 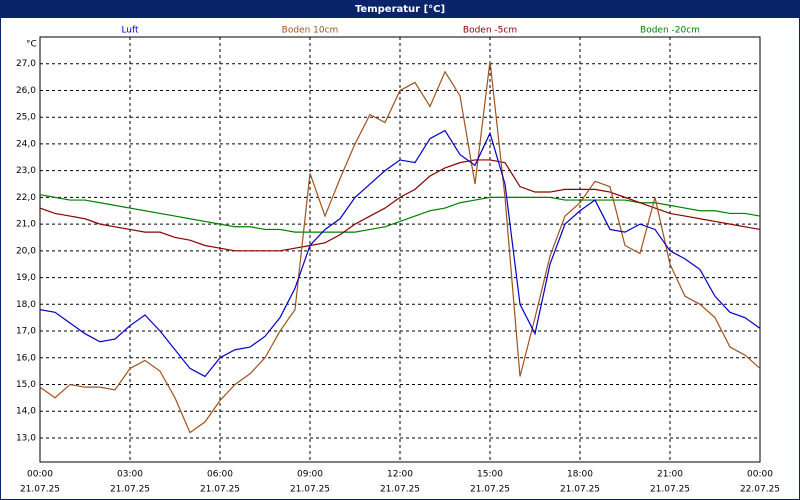 I want to click on legend-entry: Luft, so click(x=130, y=31).